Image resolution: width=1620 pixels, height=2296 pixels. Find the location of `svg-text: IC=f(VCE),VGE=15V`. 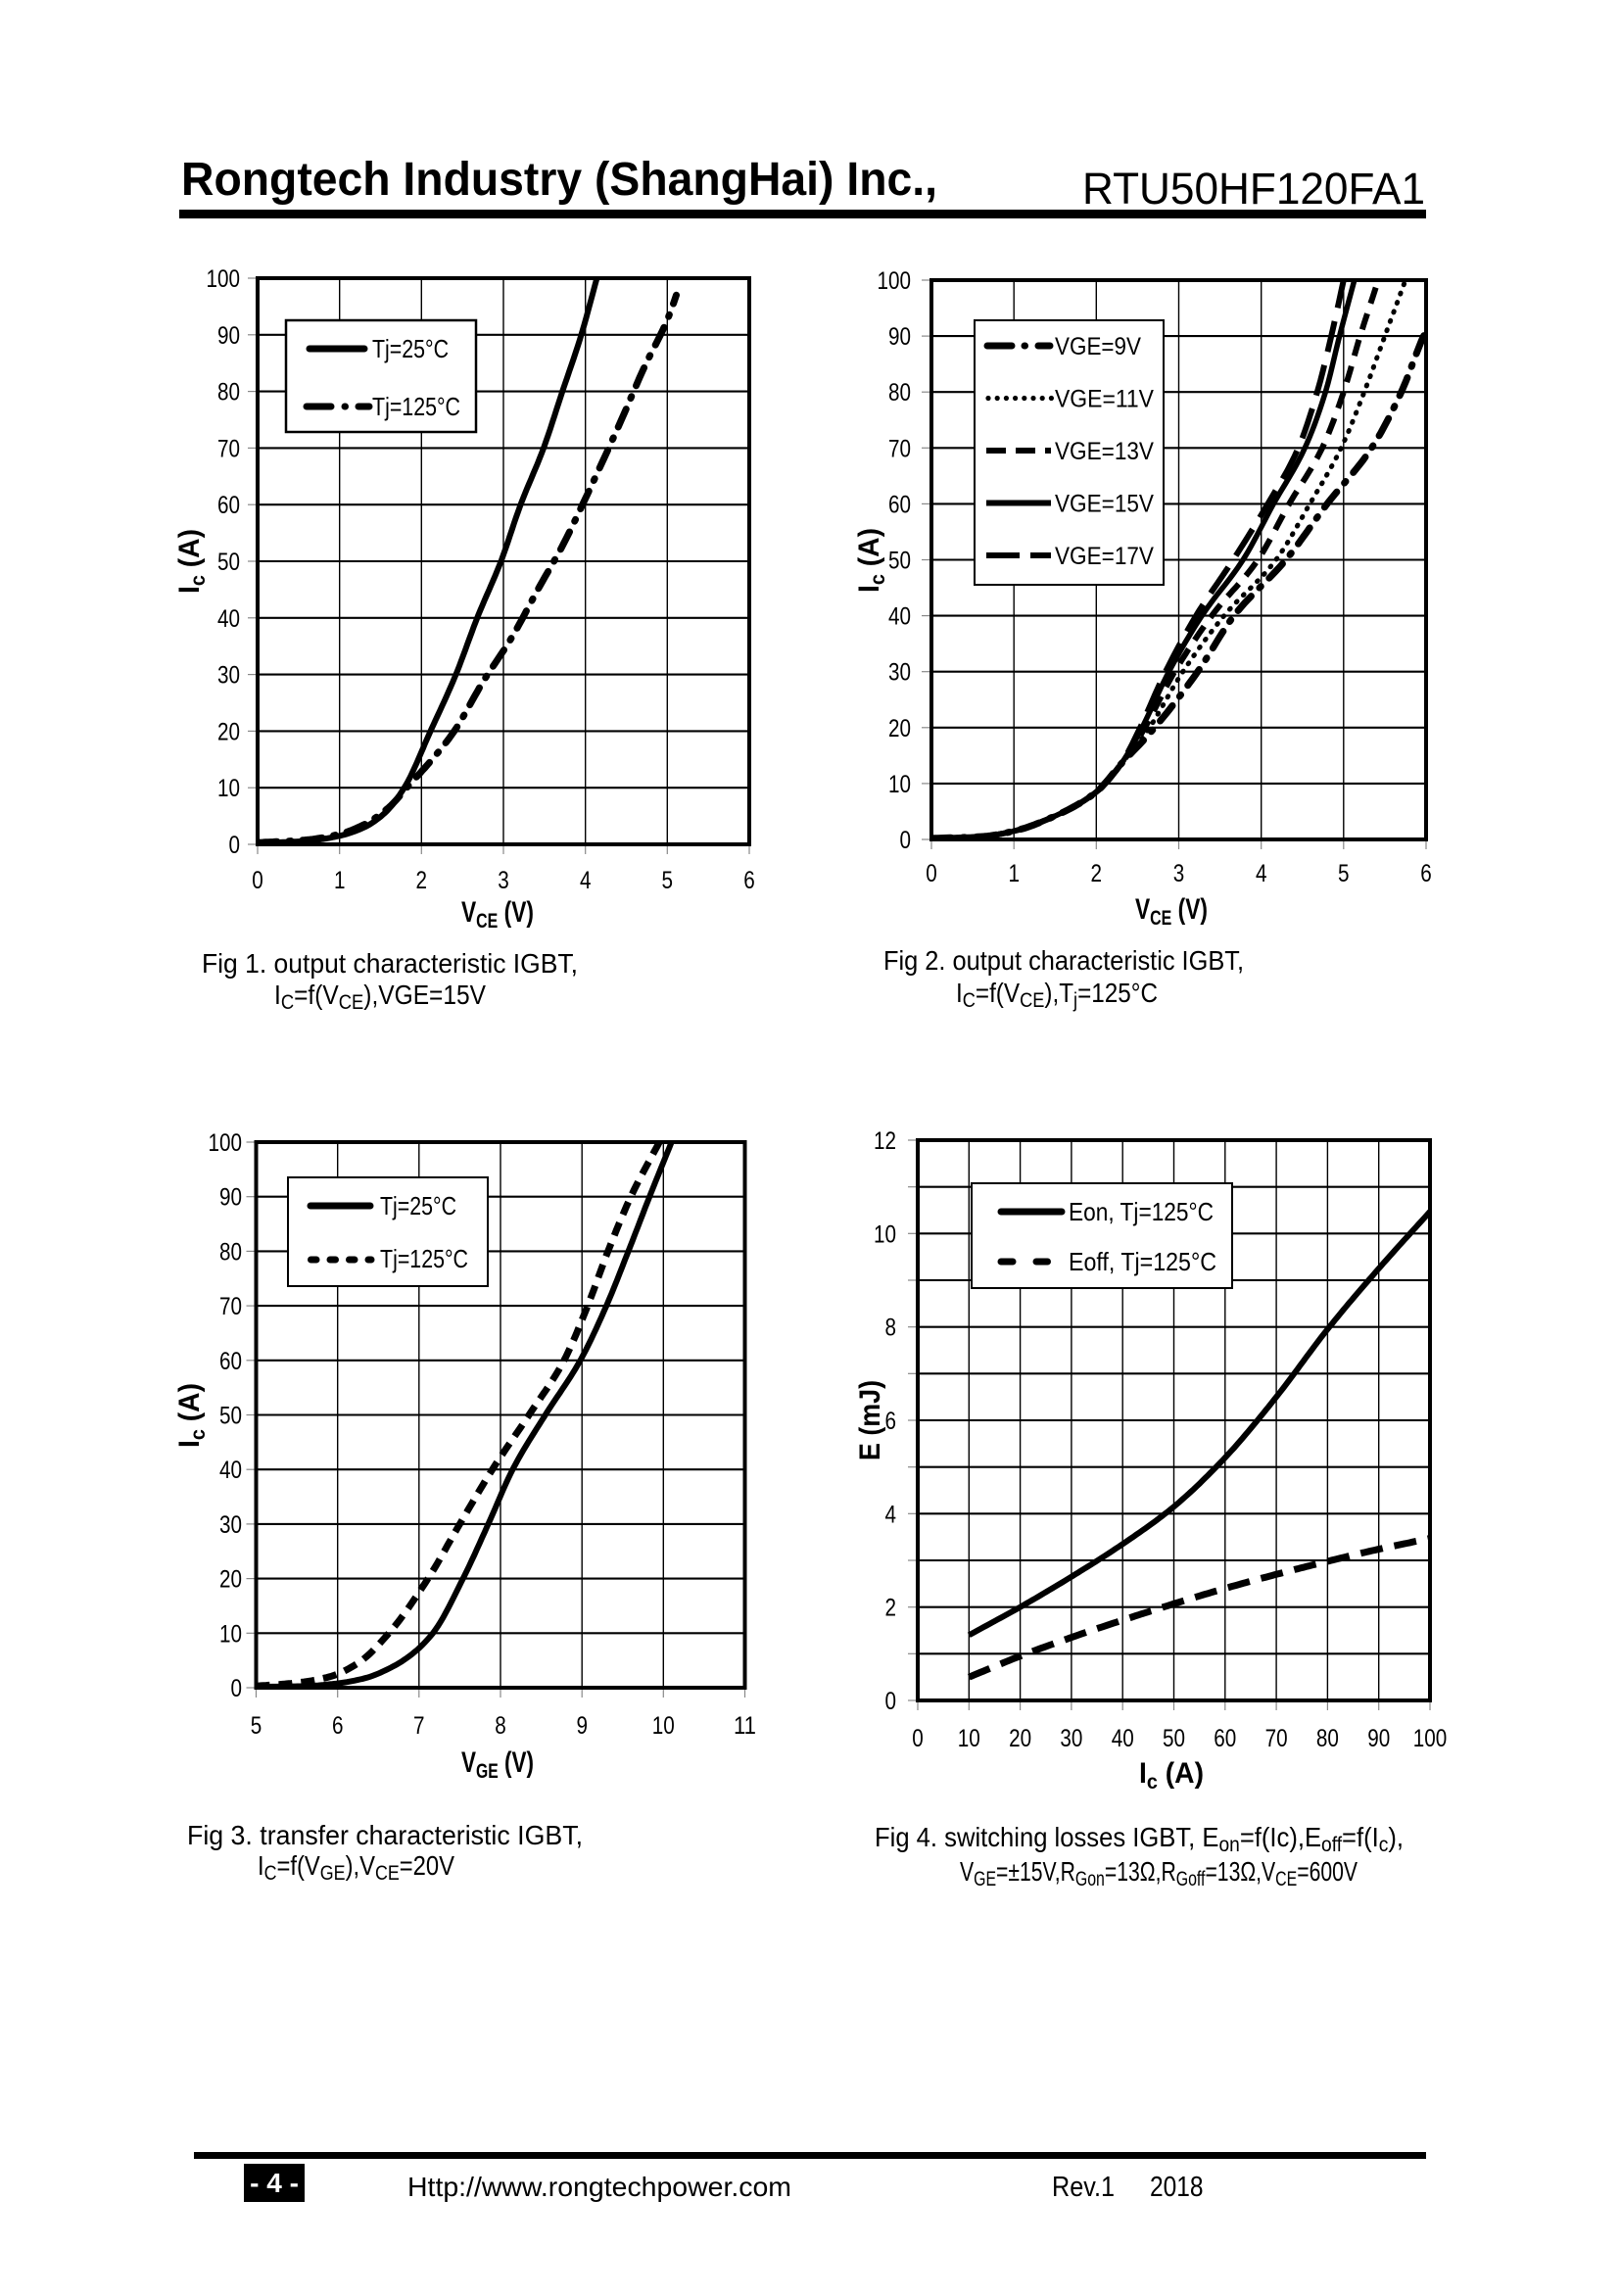

svg-text: IC=f(VCE),VGE=15V is located at coordinates (380, 997).